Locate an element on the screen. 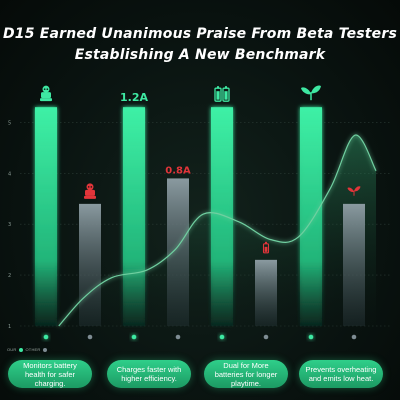 The width and height of the screenshot is (400, 400). legend: OUR OTHER is located at coordinates (28, 349).